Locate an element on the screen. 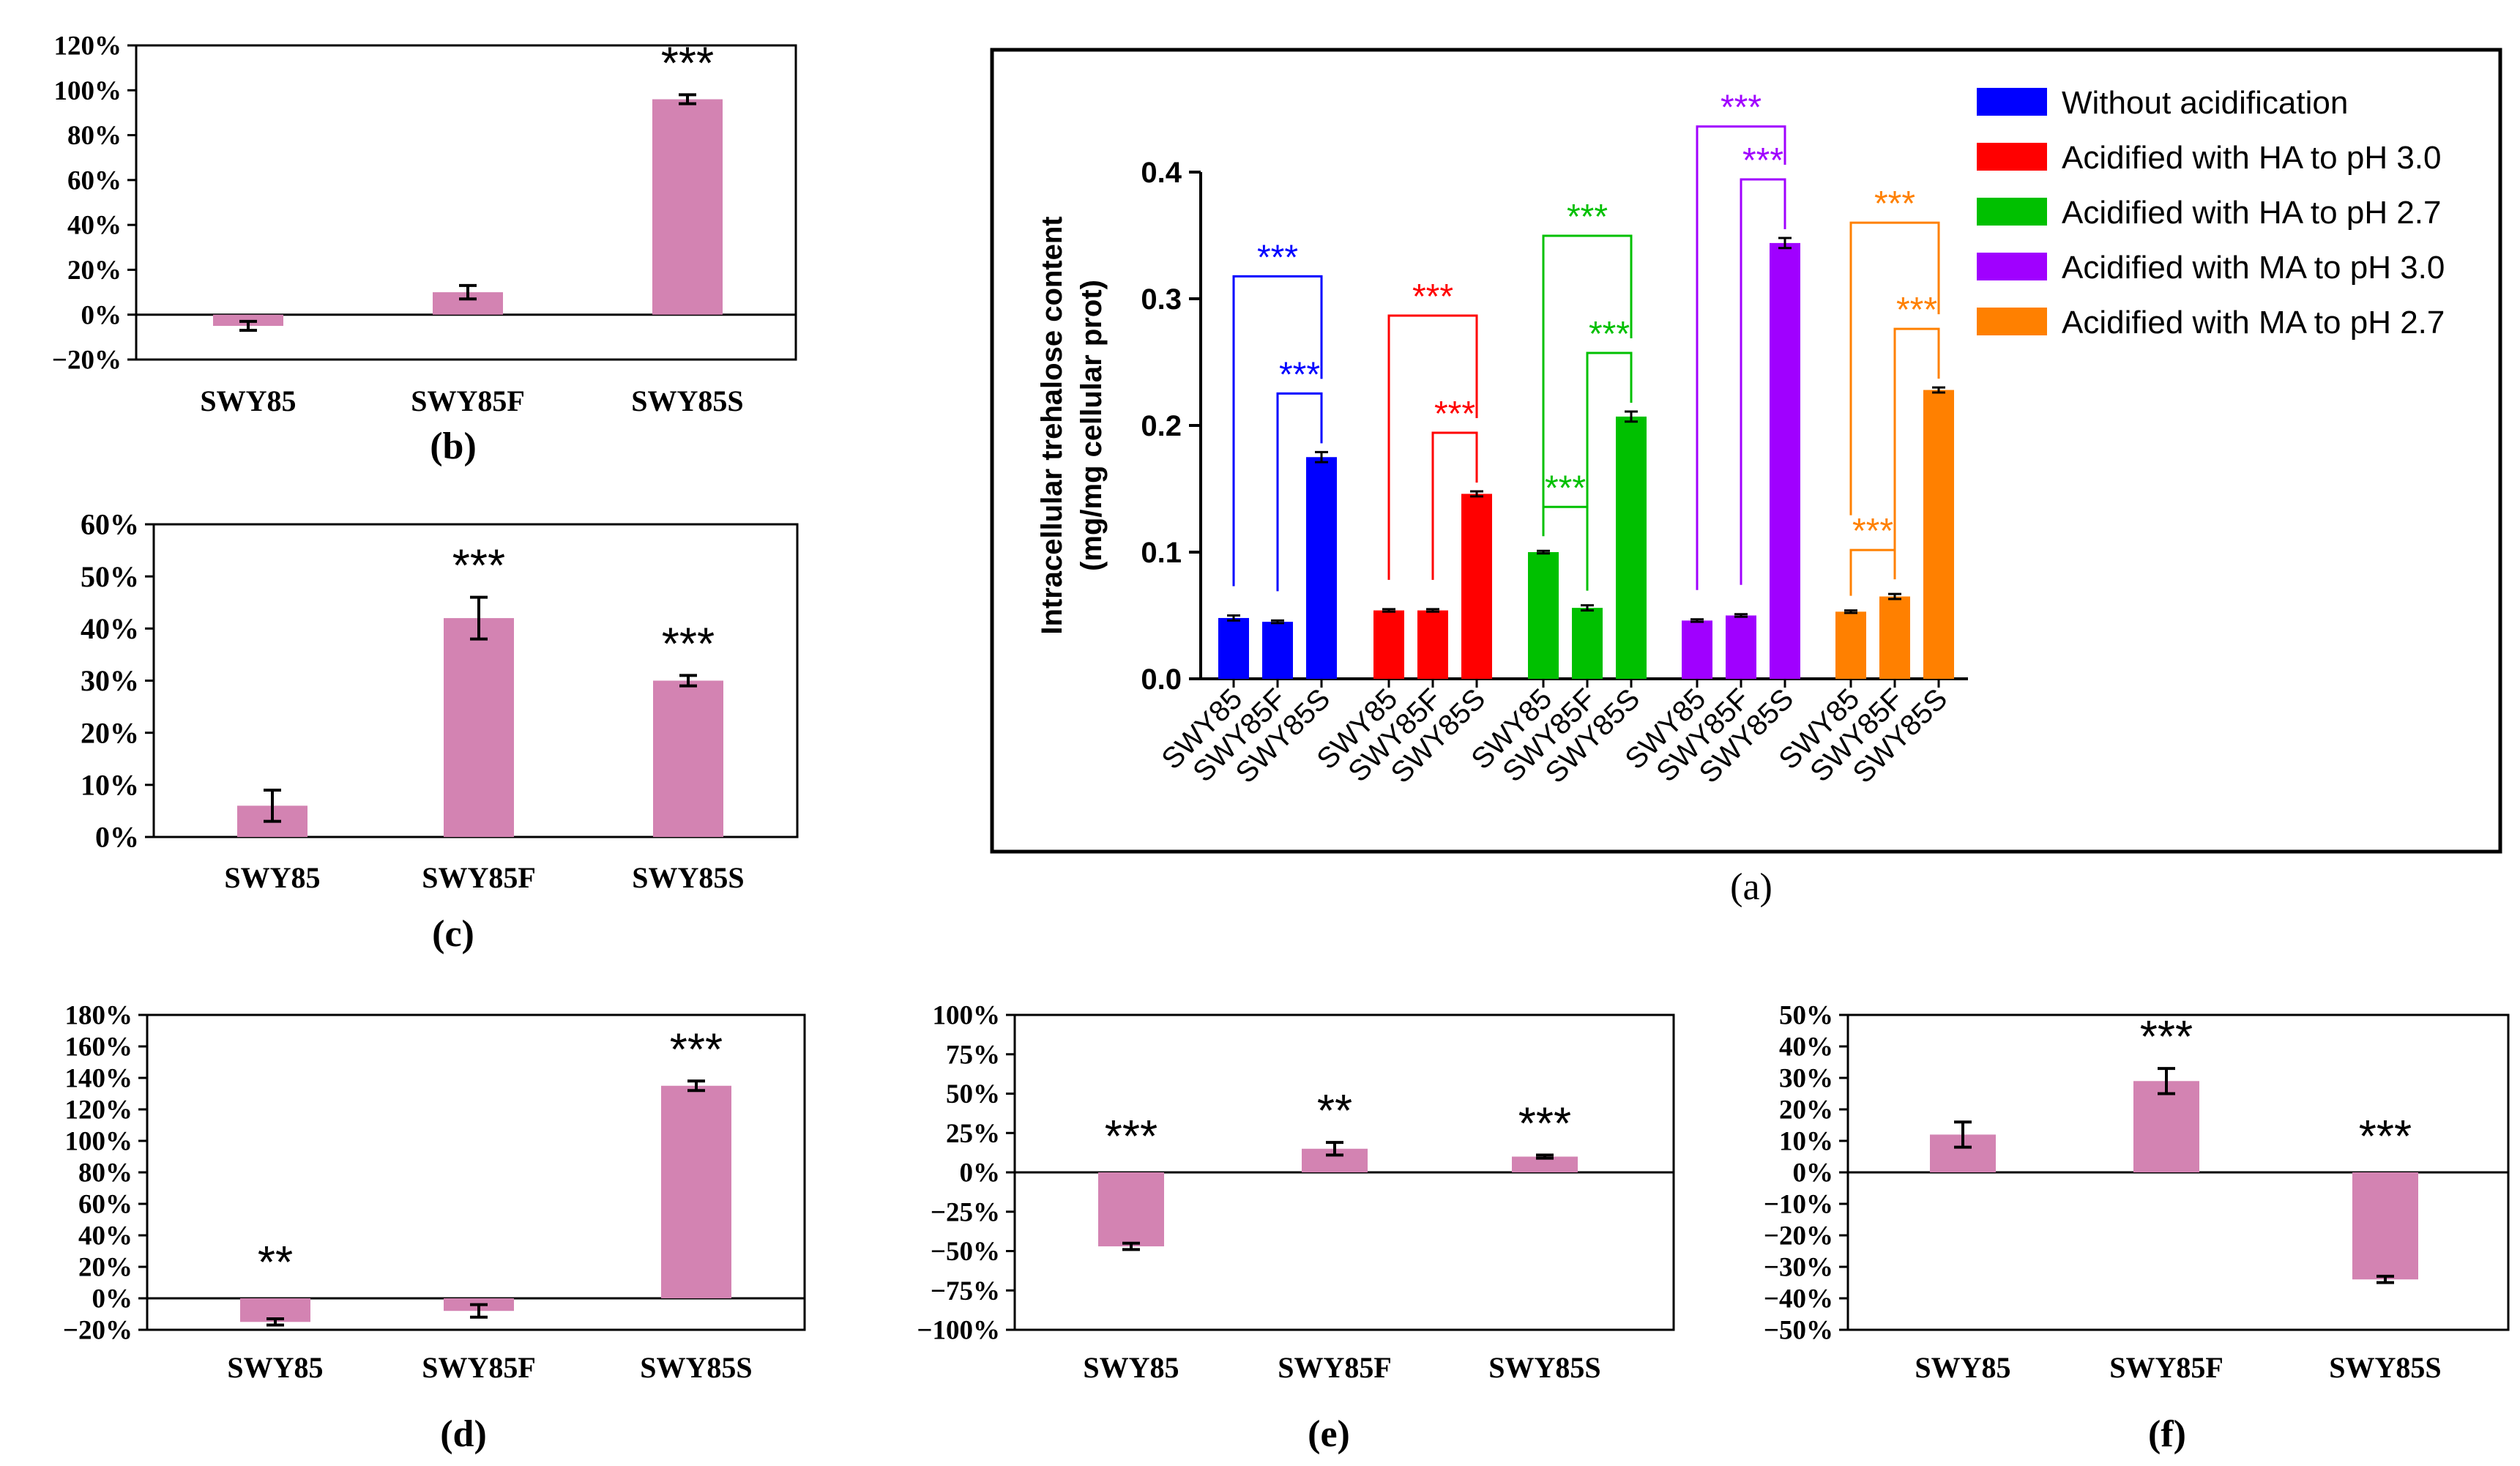  y-tick-label: 10% is located at coordinates (110, 784).